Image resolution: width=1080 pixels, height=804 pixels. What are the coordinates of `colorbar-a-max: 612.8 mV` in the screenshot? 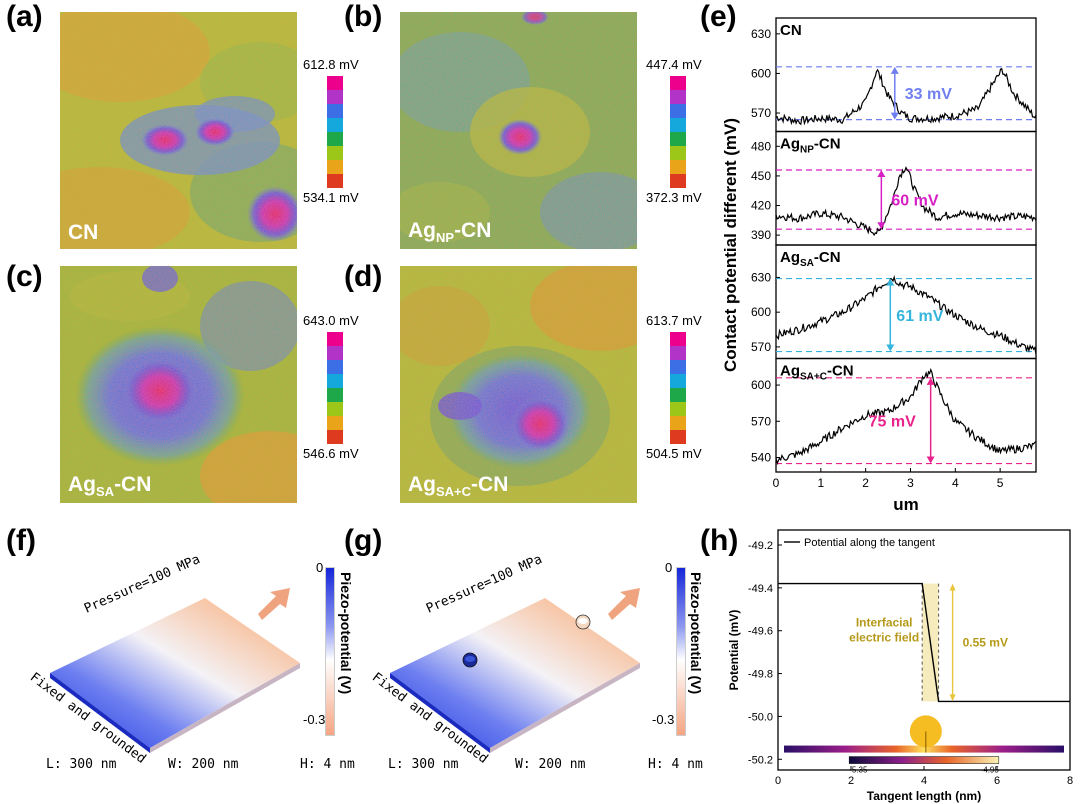 It's located at (331, 64).